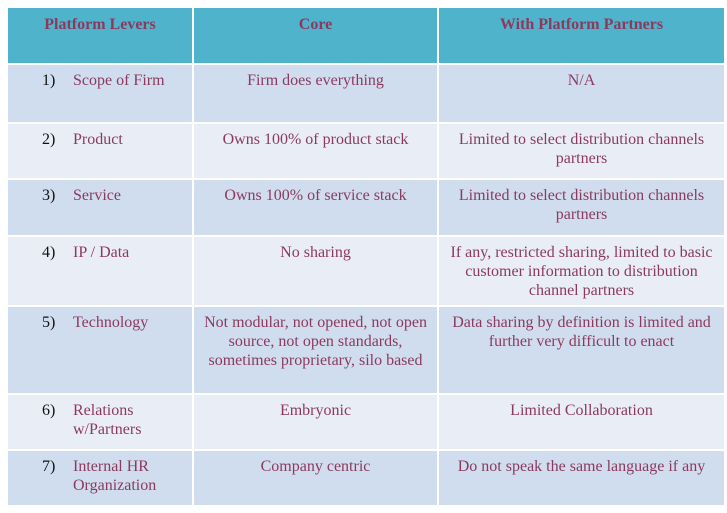  I want to click on lever-cell: 6) Relations w/Partners, so click(100, 422).